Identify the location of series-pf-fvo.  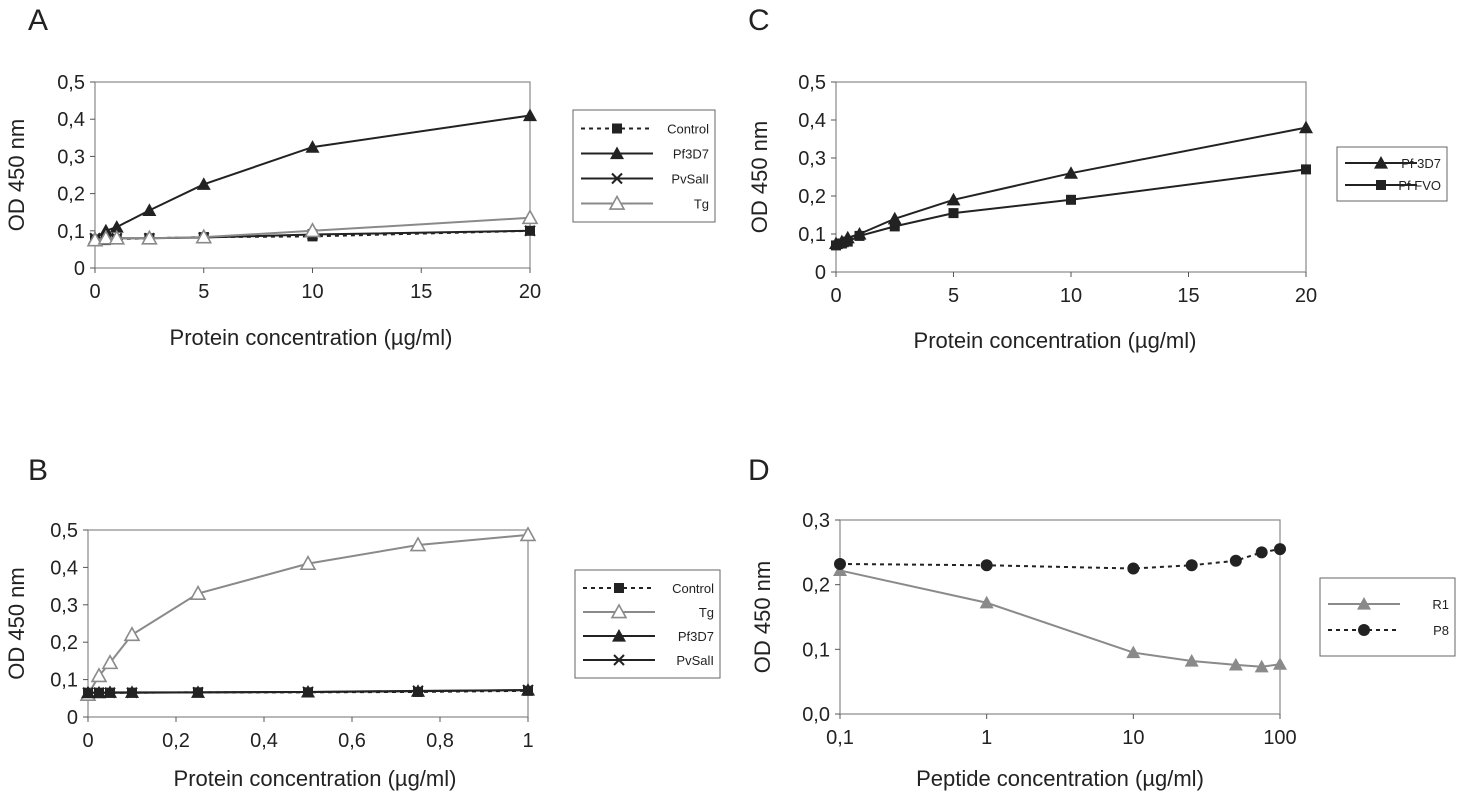
(1071, 207).